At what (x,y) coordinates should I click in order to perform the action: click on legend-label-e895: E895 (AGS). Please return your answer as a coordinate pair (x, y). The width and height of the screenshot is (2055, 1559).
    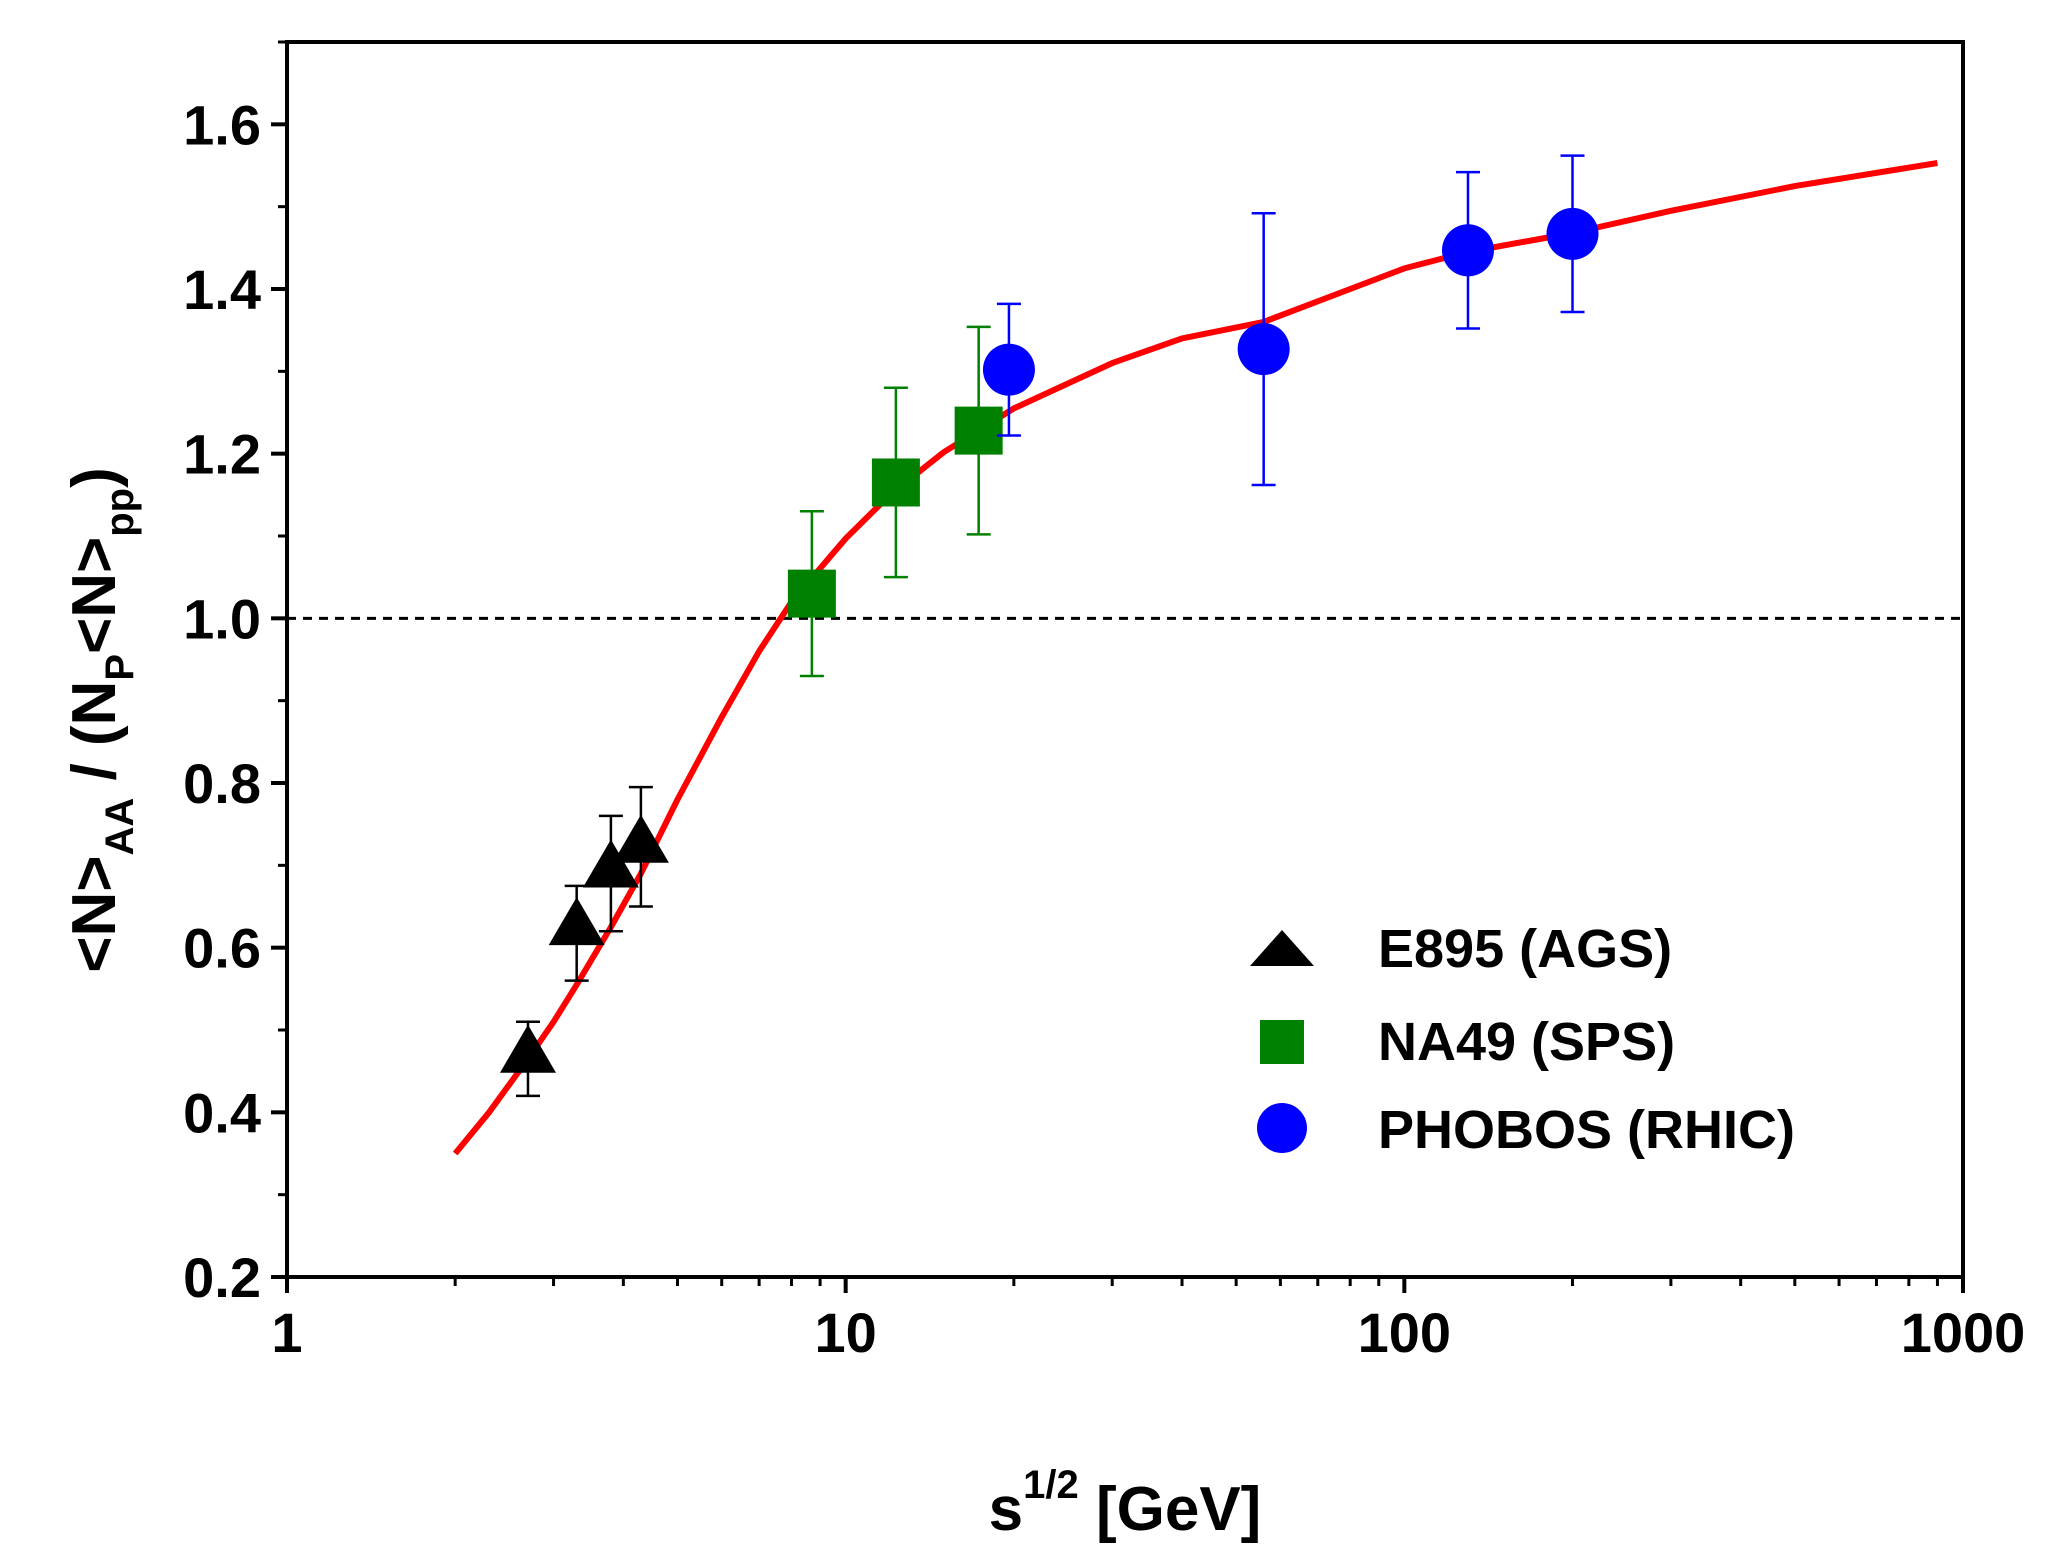
    Looking at the image, I should click on (1525, 949).